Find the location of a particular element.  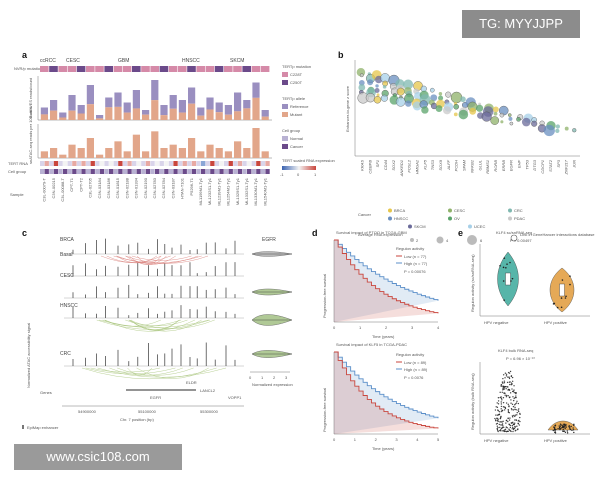

legend-size-small is located at coordinates (412, 240).